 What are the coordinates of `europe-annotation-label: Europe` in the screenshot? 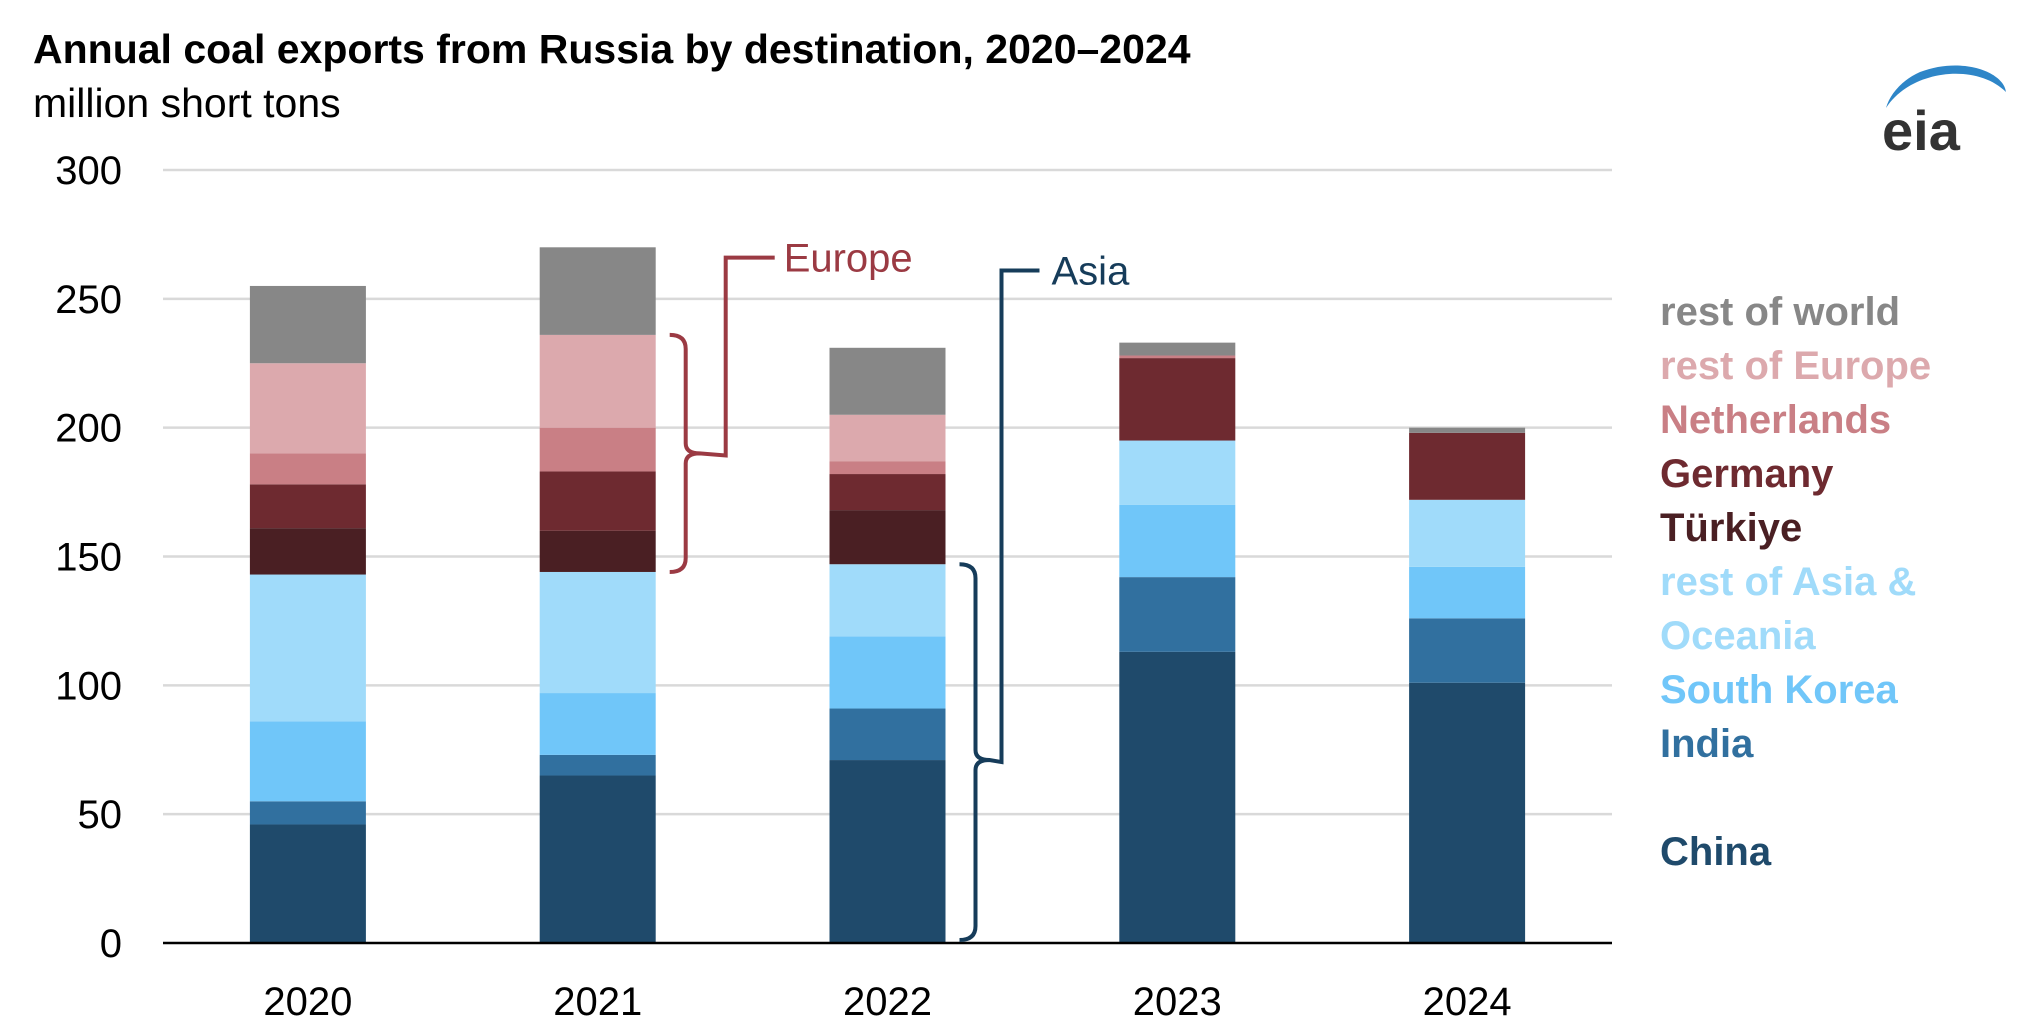 It's located at (848, 259).